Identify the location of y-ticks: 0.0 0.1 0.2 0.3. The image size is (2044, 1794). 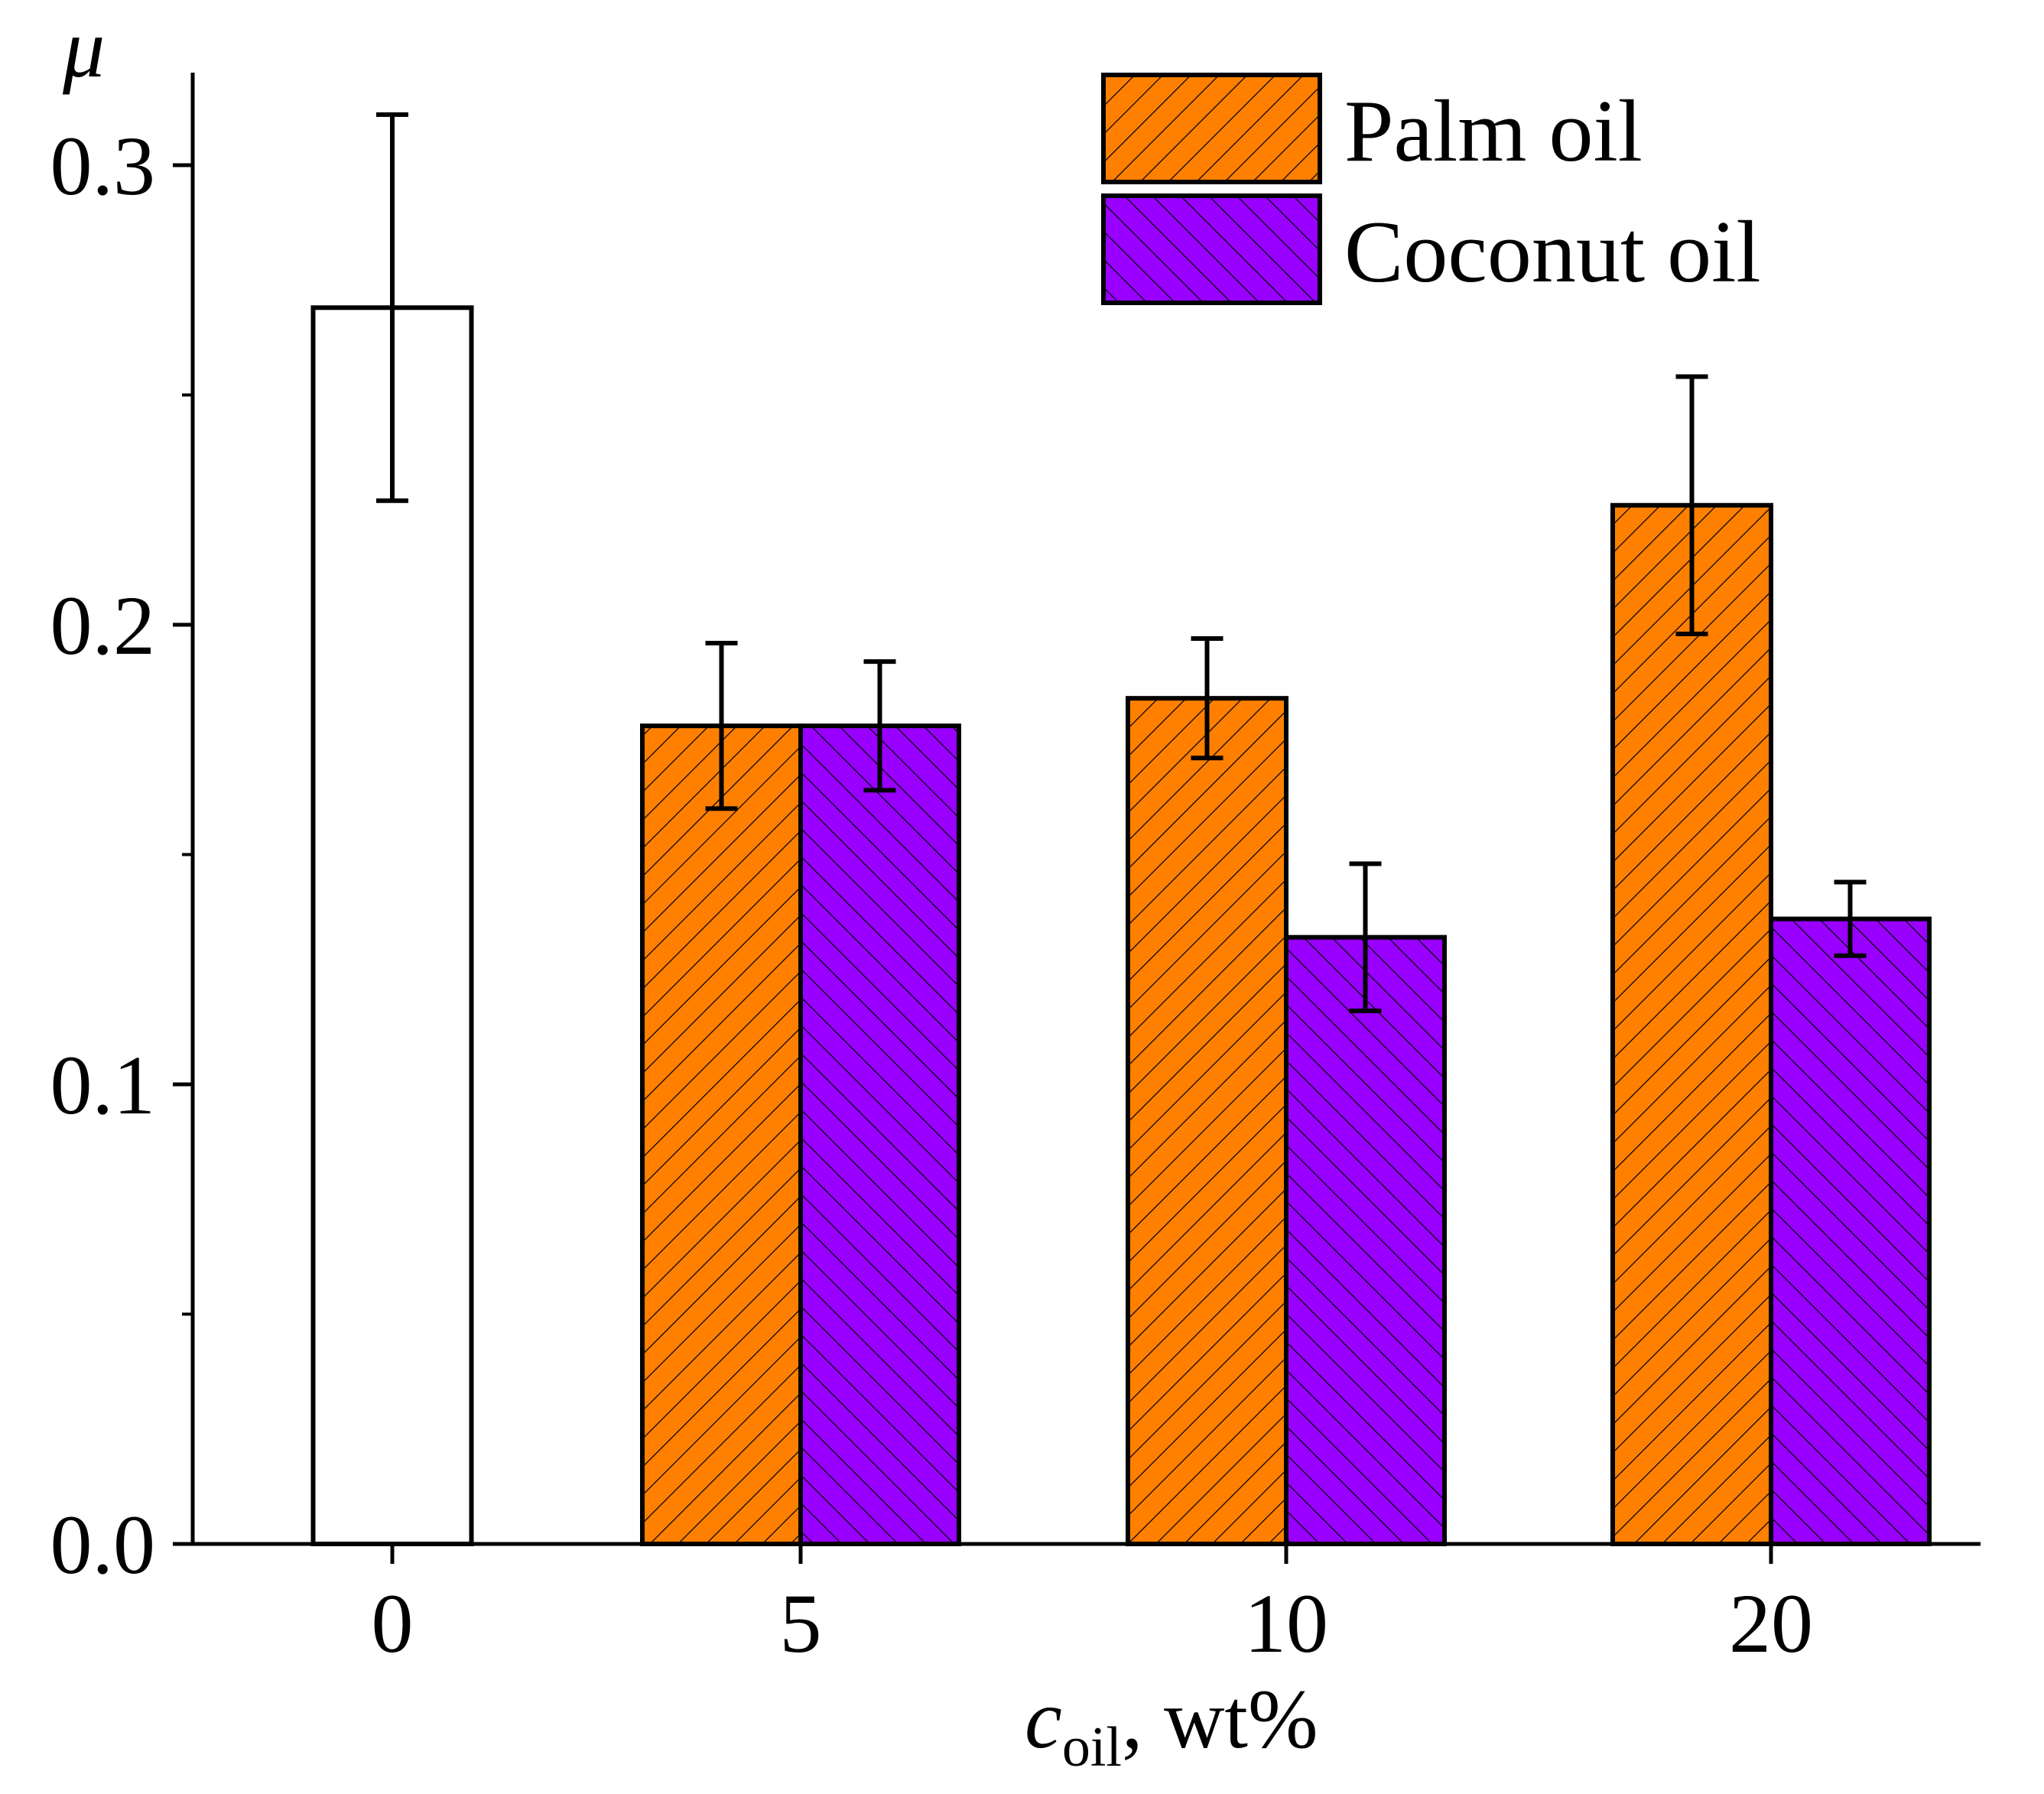
(121, 855).